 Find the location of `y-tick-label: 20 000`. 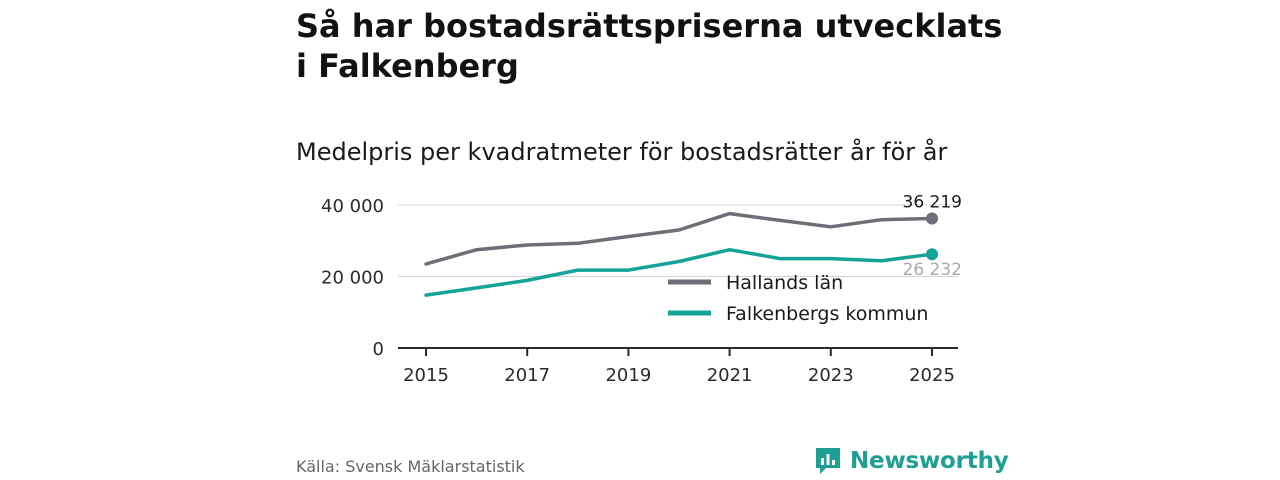

y-tick-label: 20 000 is located at coordinates (352, 278).